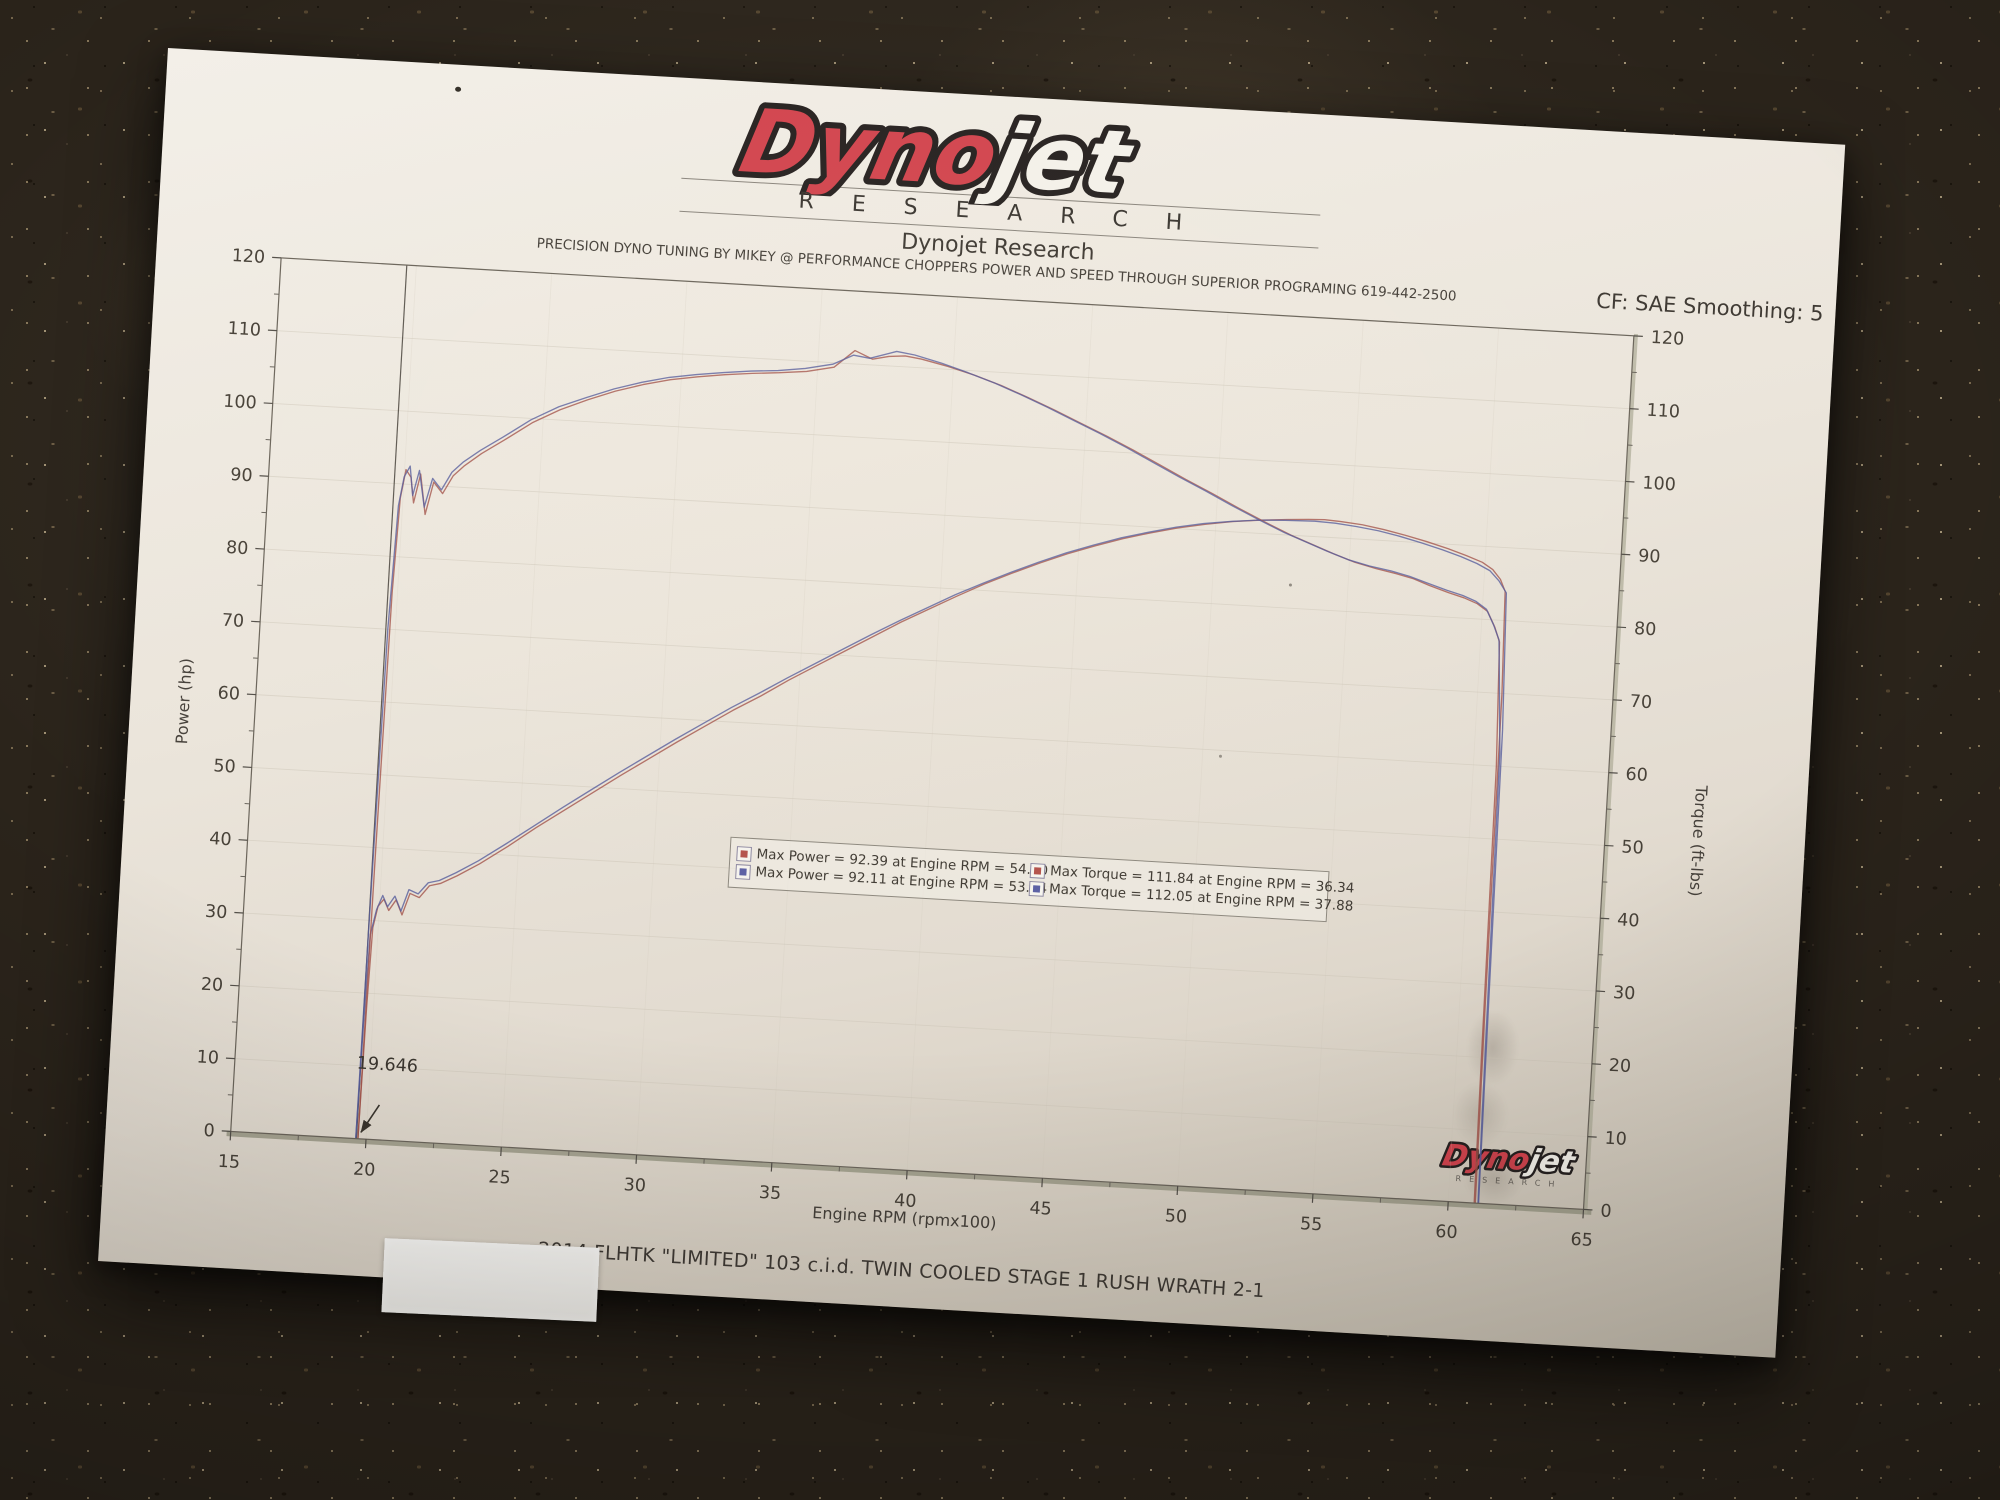 Image resolution: width=2000 pixels, height=1500 pixels. I want to click on right-axis-tick-label: 0, so click(1606, 1211).